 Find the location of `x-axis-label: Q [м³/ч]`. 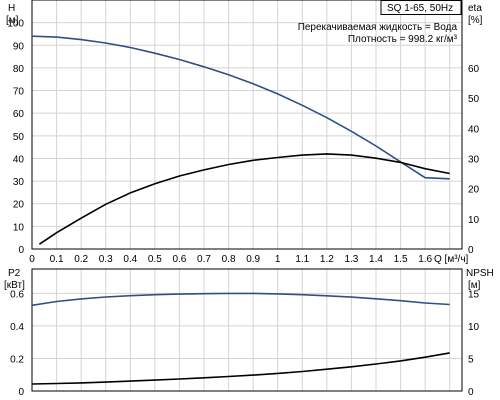

x-axis-label: Q [м³/ч] is located at coordinates (451, 259).